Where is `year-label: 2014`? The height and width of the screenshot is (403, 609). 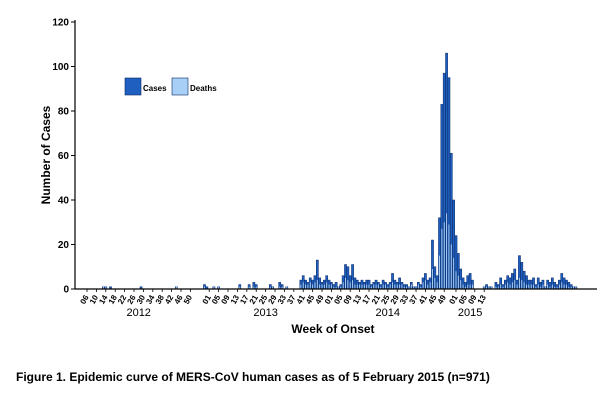
year-label: 2014 is located at coordinates (388, 313).